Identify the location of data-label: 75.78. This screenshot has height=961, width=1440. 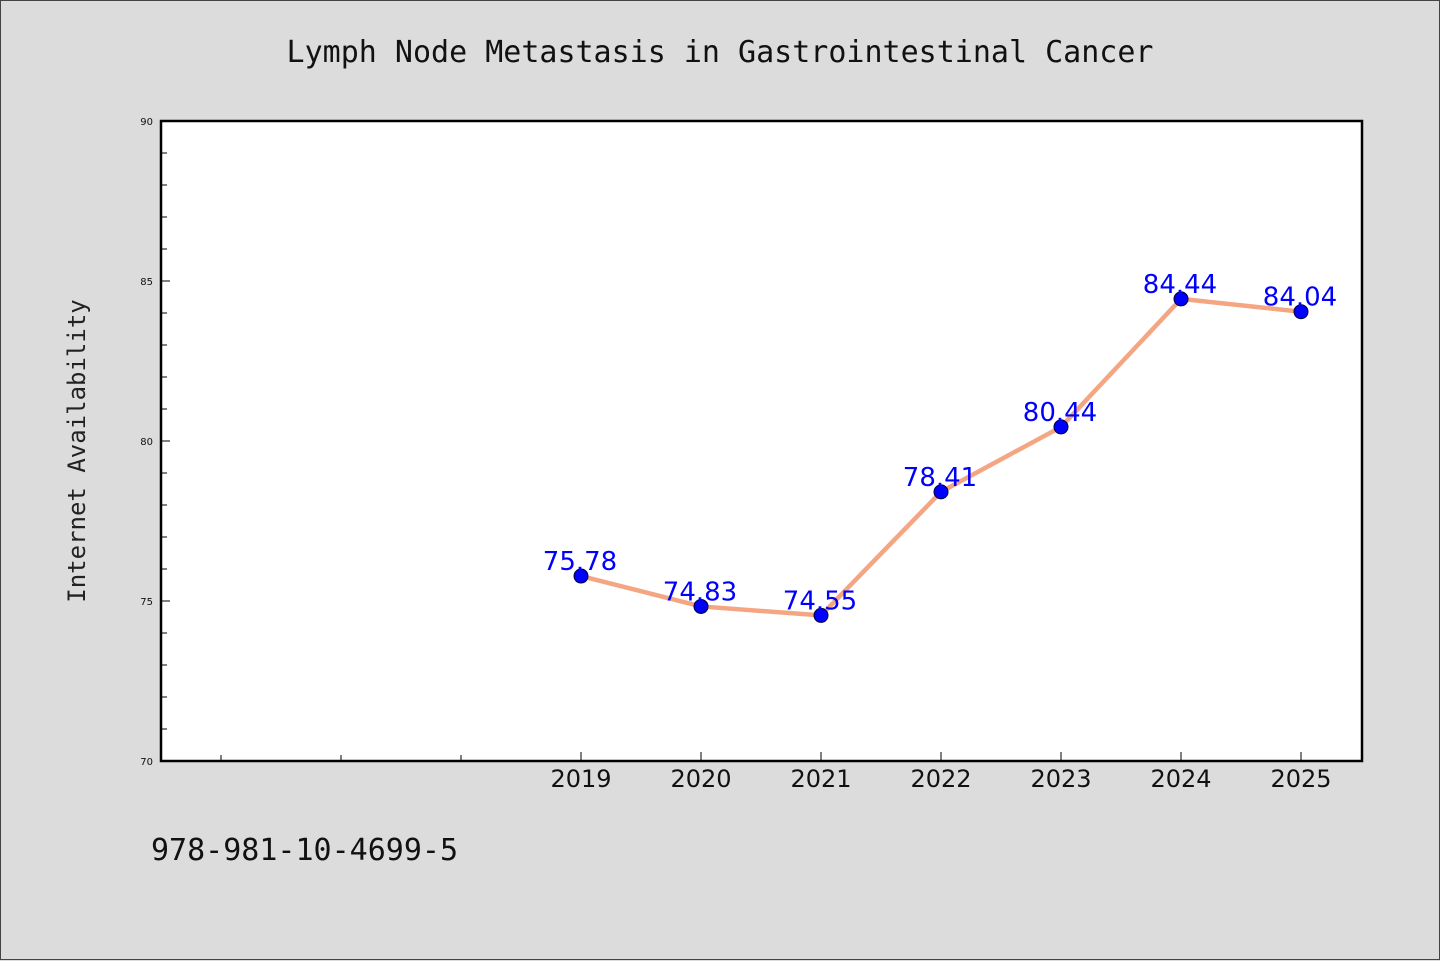
(580, 562).